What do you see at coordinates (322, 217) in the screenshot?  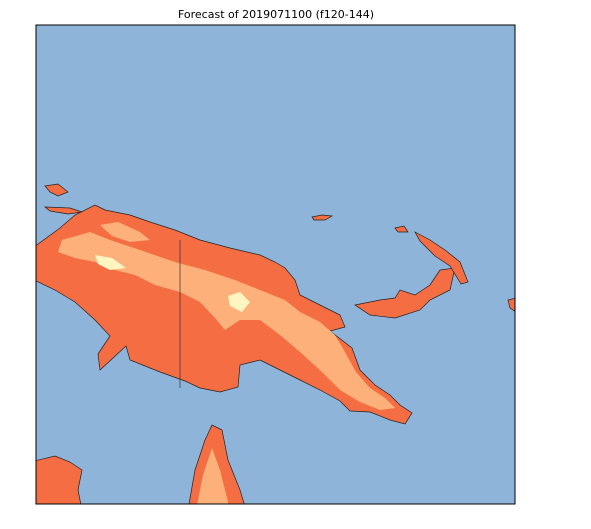 I see `manus` at bounding box center [322, 217].